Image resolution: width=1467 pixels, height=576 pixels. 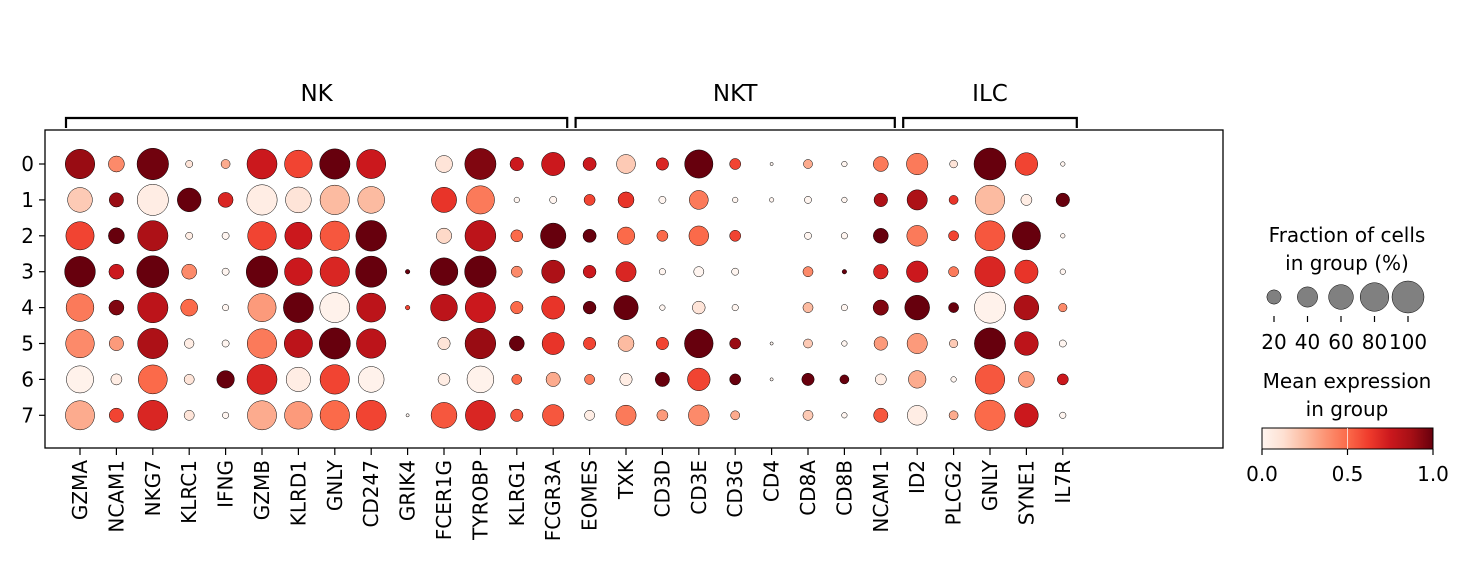 I want to click on gene-label-gnly-7: GNLY, so click(x=335, y=485).